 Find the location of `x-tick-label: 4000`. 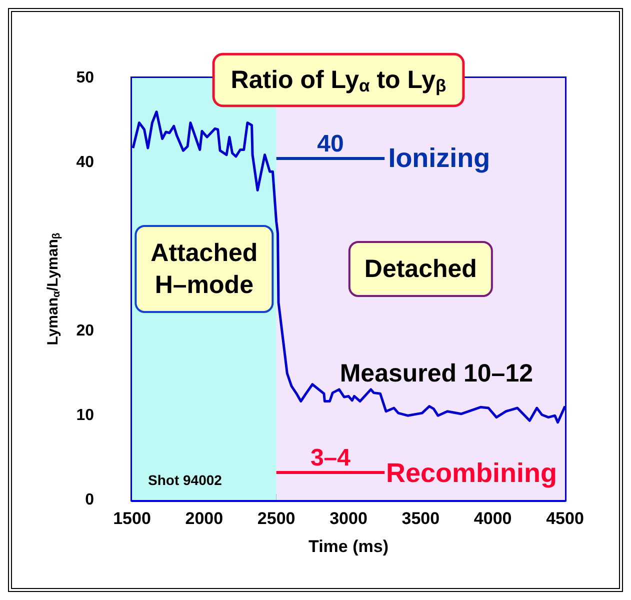

x-tick-label: 4000 is located at coordinates (493, 518).